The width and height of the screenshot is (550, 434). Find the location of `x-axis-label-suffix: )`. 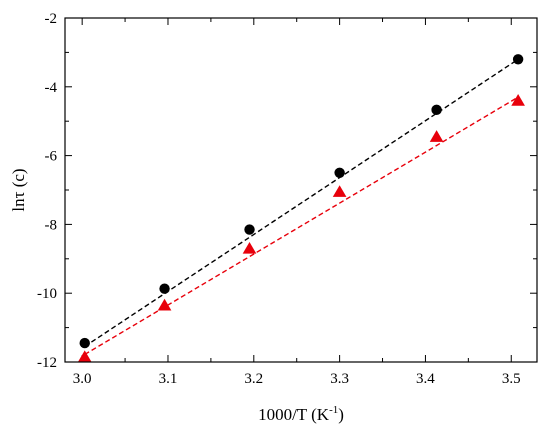

x-axis-label-suffix: ) is located at coordinates (341, 414).